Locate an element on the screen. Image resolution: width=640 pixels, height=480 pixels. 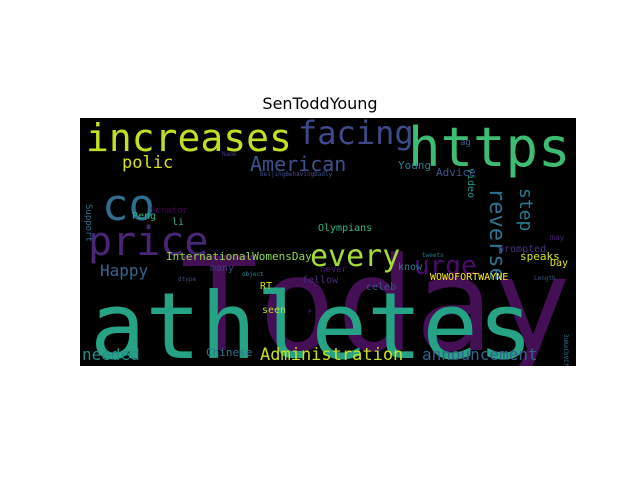
word-price: price is located at coordinates (148, 242).